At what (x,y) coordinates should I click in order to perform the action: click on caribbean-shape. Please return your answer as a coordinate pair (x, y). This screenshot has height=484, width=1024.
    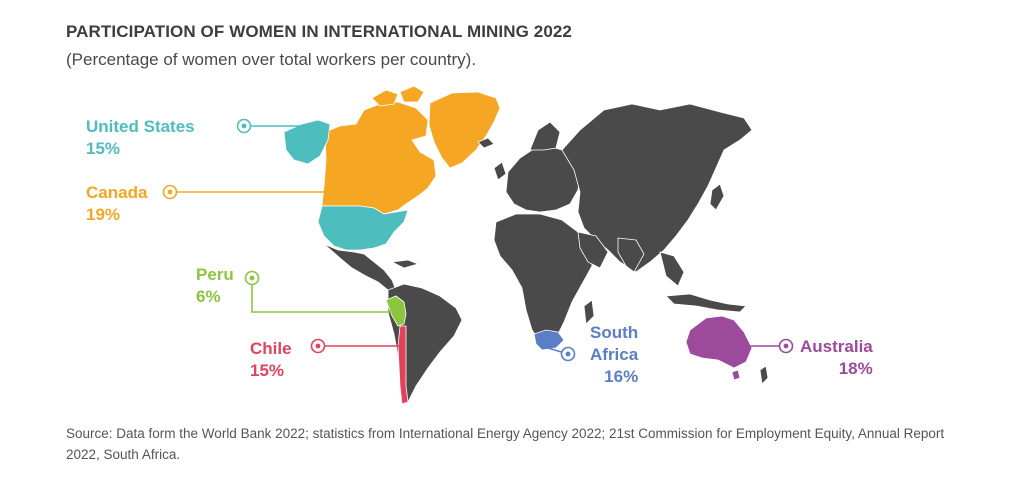
    Looking at the image, I should click on (405, 264).